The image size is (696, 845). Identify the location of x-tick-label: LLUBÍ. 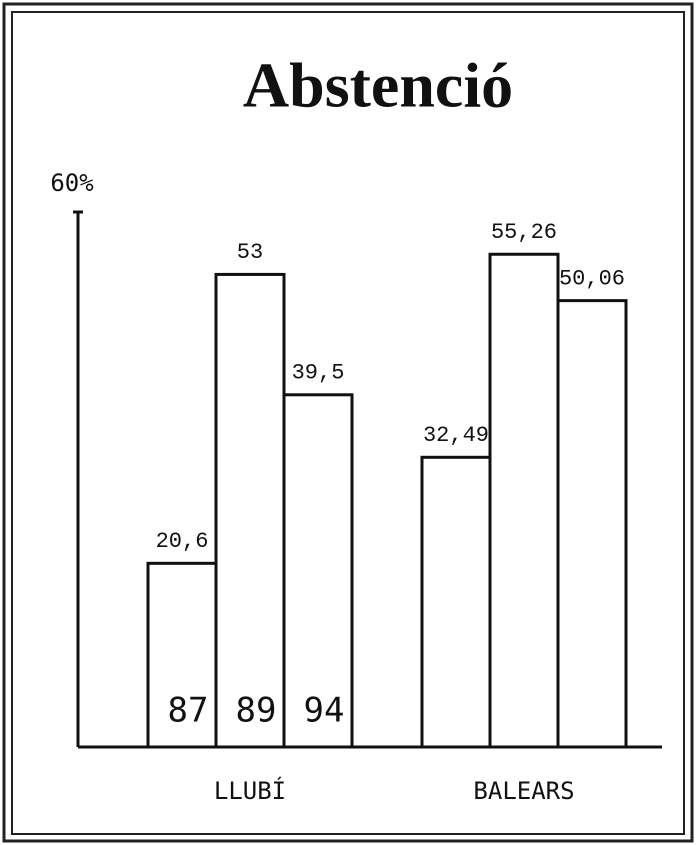
(250, 790).